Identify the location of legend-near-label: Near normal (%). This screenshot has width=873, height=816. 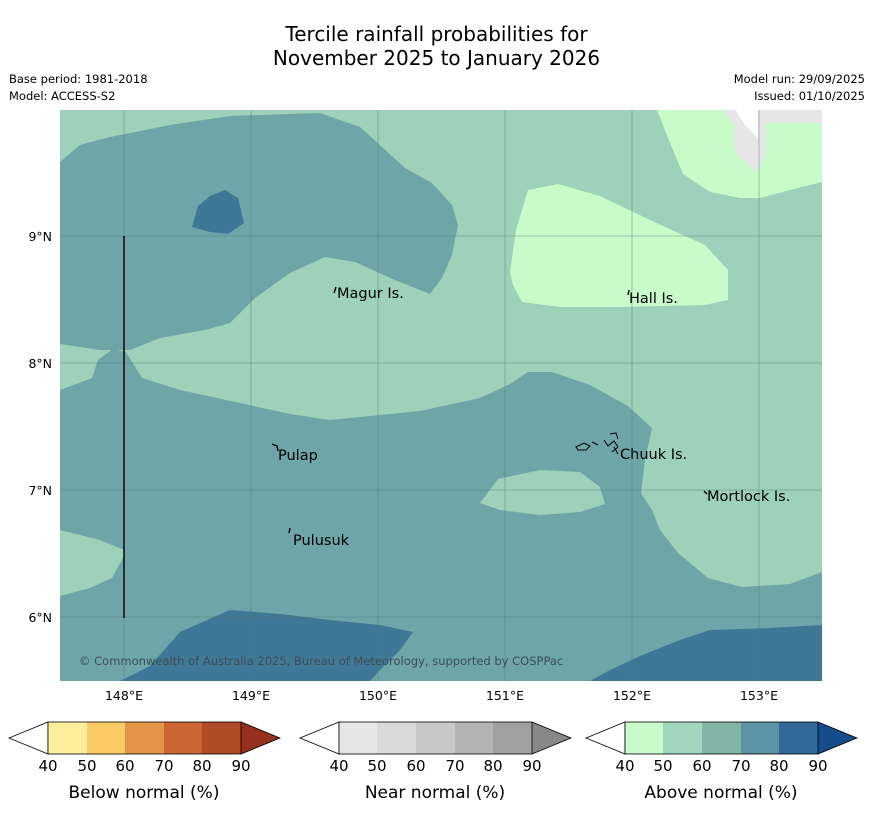
(435, 793).